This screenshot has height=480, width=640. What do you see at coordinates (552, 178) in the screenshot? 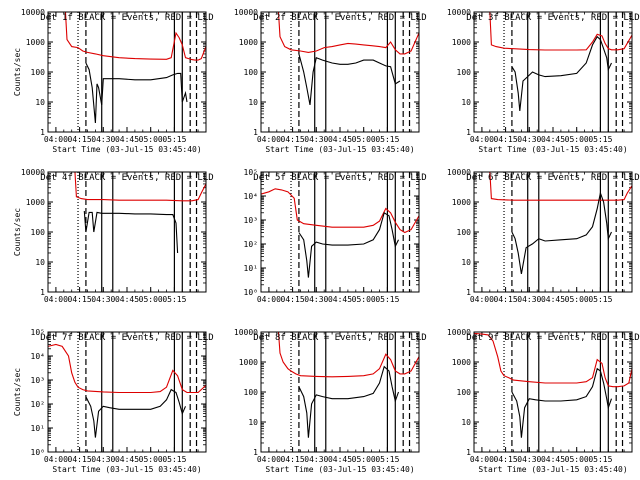
I see `panel-title: Det 6f BLACK = Events, RED = LLD` at bounding box center [552, 178].